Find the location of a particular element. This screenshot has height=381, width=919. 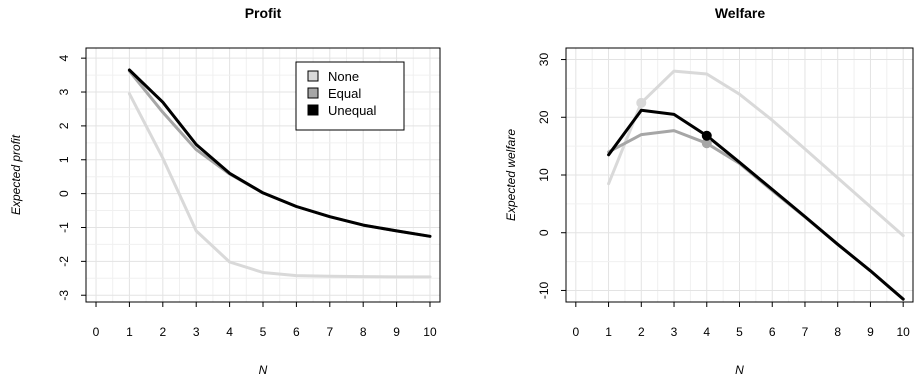

profit-line-unequal is located at coordinates (279, 153).